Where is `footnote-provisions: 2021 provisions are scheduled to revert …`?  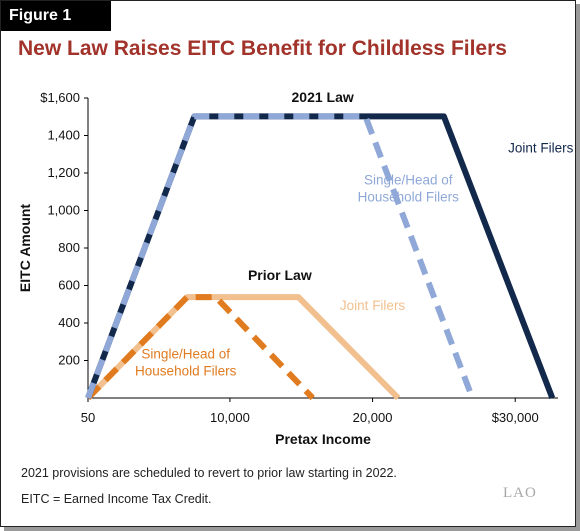
footnote-provisions: 2021 provisions are scheduled to revert … is located at coordinates (209, 473).